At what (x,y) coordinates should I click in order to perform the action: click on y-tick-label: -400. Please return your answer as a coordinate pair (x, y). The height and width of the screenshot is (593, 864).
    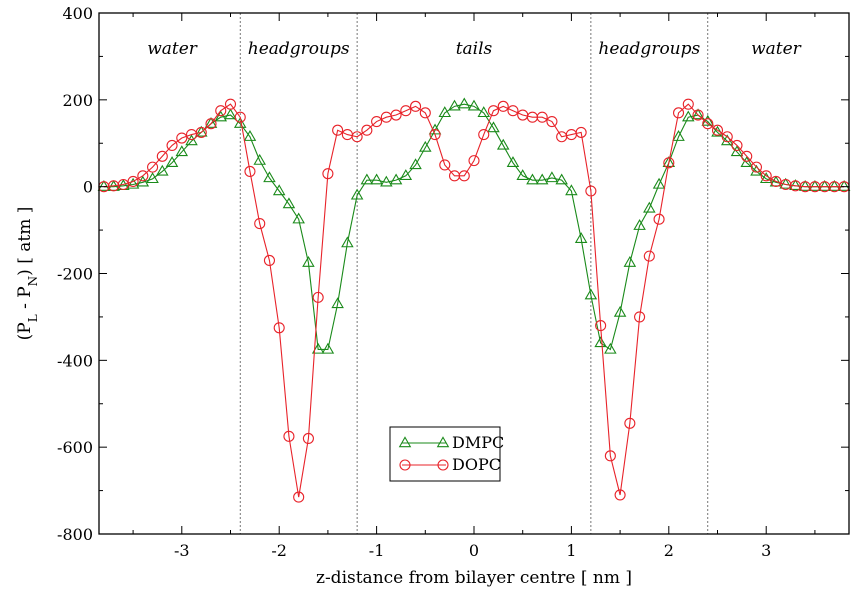
    Looking at the image, I should click on (75, 360).